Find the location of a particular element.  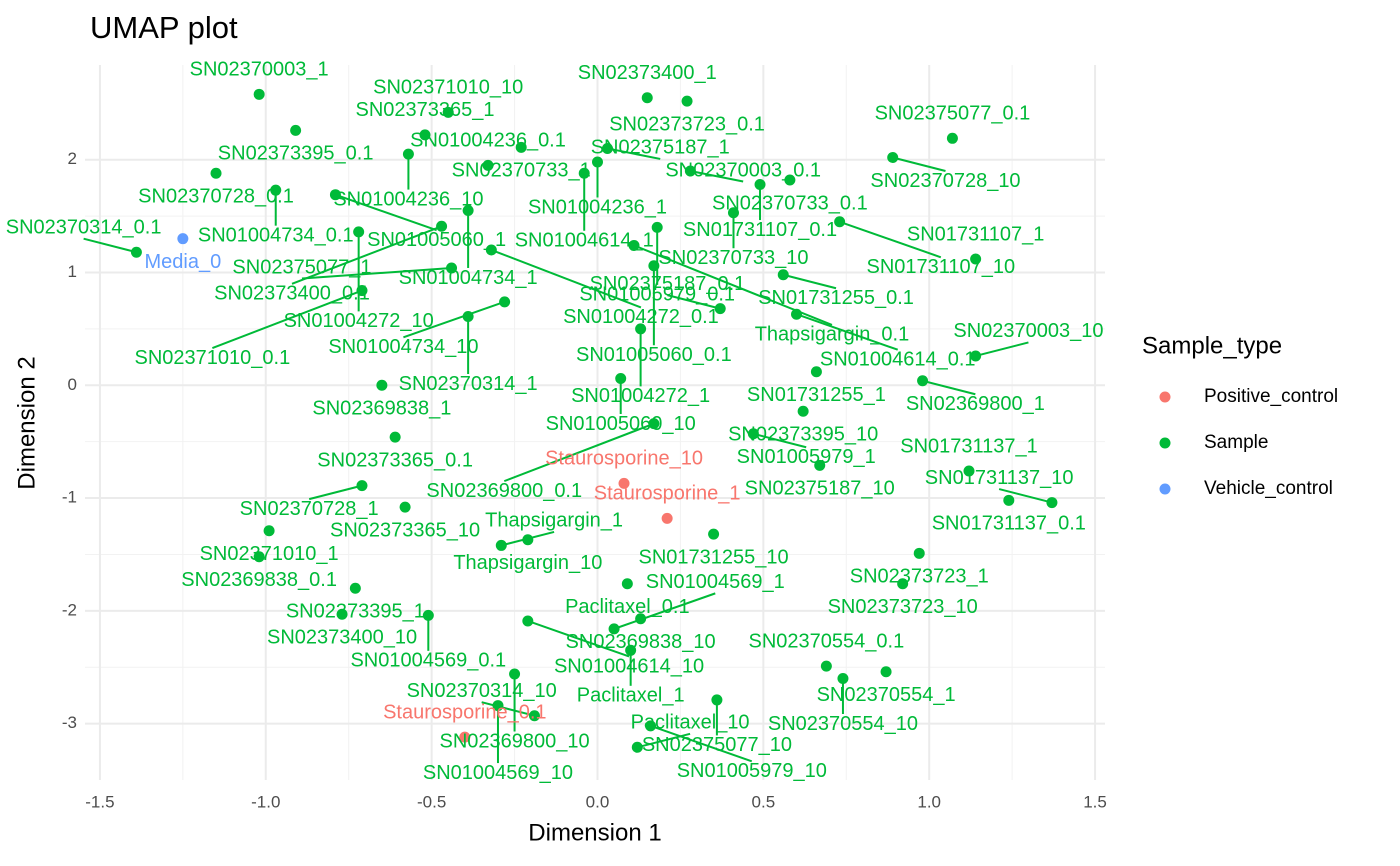

x-tick-label: 1.0 is located at coordinates (929, 801).